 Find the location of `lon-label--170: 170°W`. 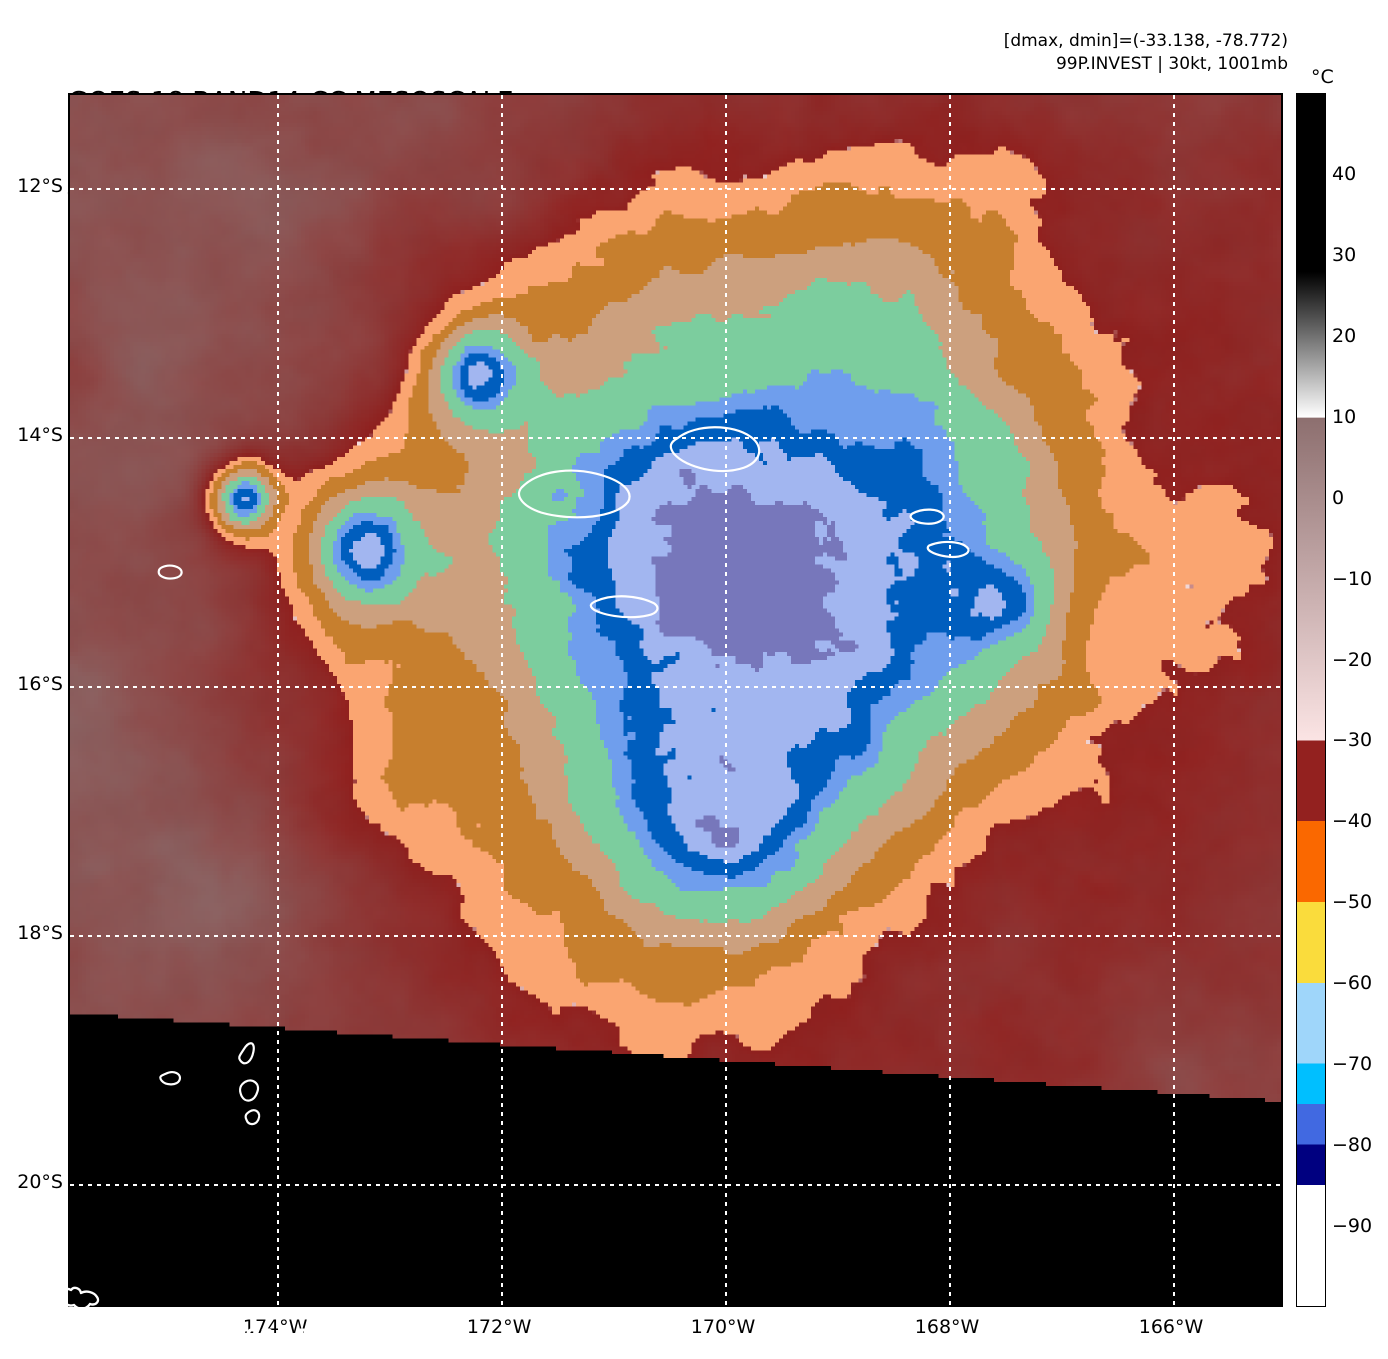

lon-label--170: 170°W is located at coordinates (723, 1327).